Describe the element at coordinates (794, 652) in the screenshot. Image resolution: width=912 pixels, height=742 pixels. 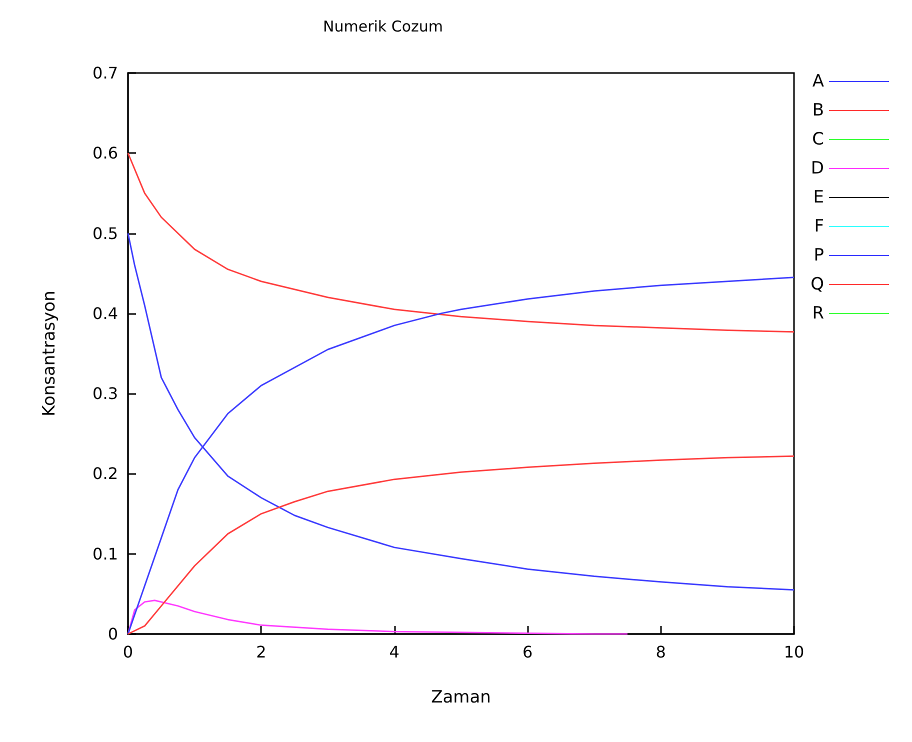
I see `x-tick-label: 10` at that location.